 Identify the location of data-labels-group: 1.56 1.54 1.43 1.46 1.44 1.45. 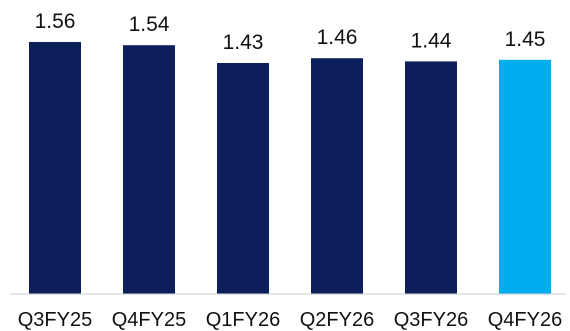
(290, 32).